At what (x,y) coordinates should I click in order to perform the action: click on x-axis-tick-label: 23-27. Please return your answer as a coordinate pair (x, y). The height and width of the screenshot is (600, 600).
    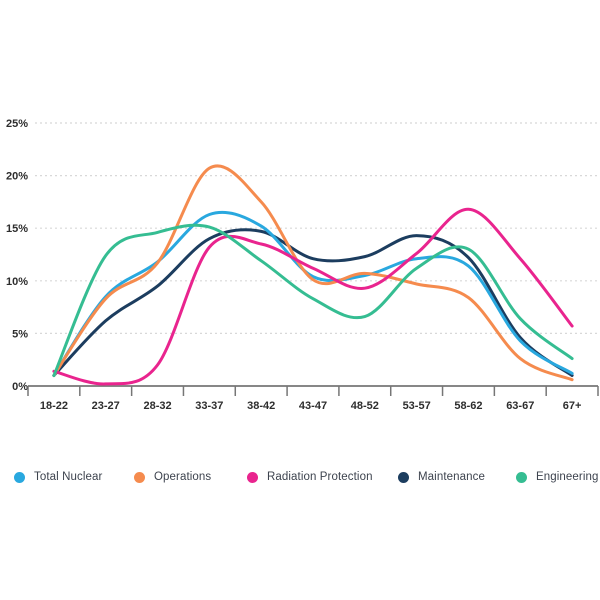
    Looking at the image, I should click on (106, 406).